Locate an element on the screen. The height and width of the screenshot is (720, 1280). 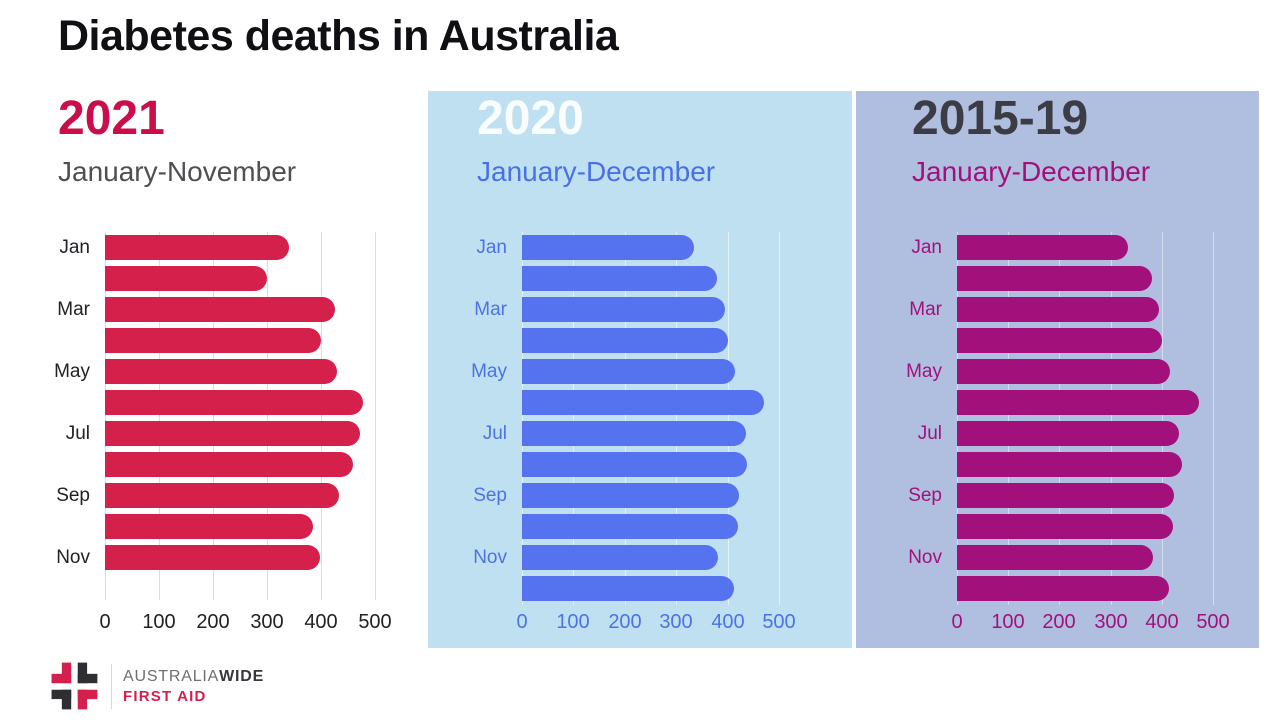
chart-row-sep: Sep is located at coordinates (216, 495).